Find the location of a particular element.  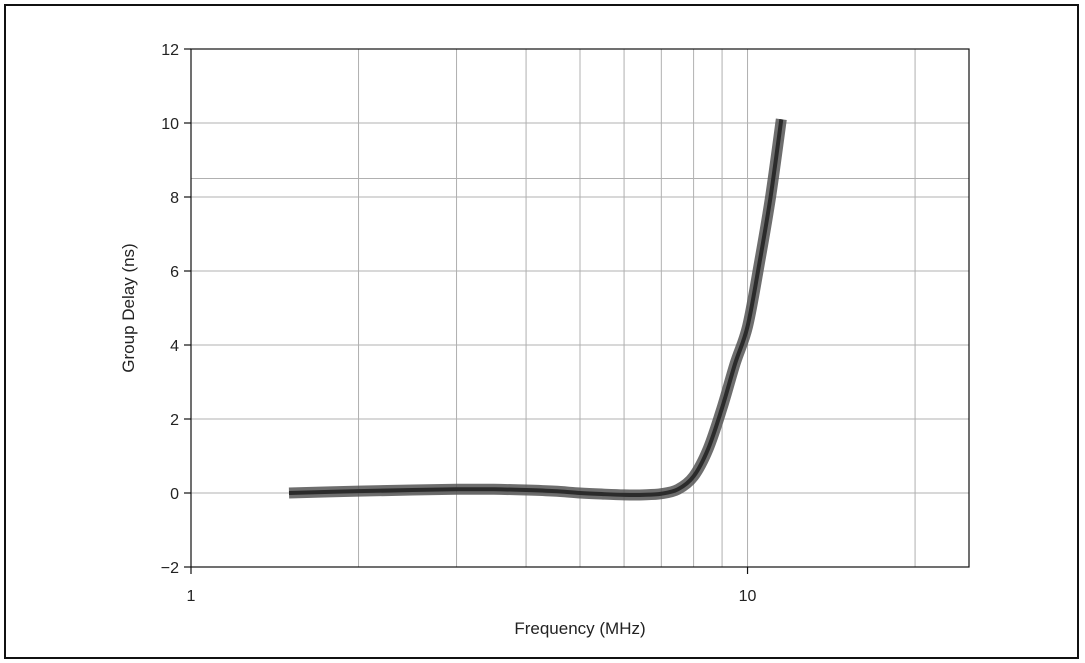

y-tick-label: 8 is located at coordinates (174, 198).